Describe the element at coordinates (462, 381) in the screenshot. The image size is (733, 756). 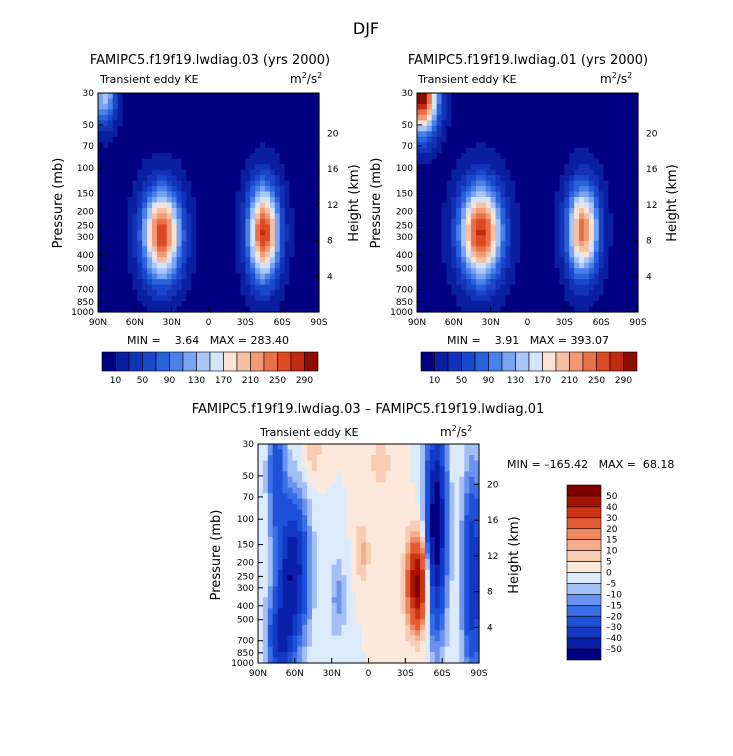
I see `colorbar-label: 50` at that location.